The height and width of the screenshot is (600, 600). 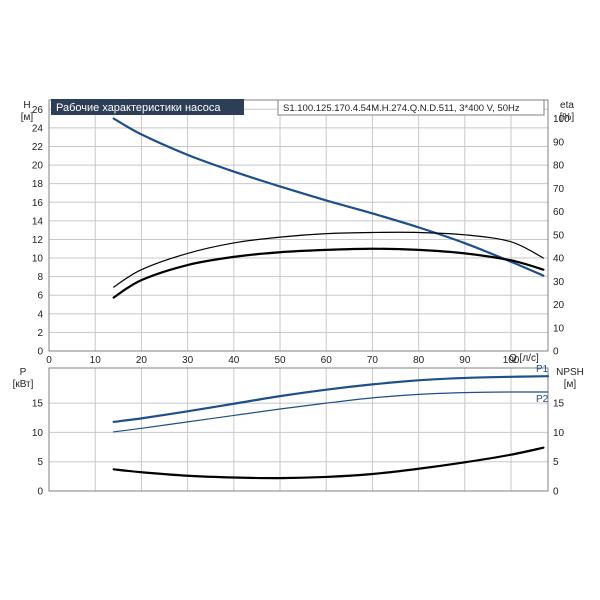 I want to click on top-left-tick-label: 14, so click(x=38, y=221).